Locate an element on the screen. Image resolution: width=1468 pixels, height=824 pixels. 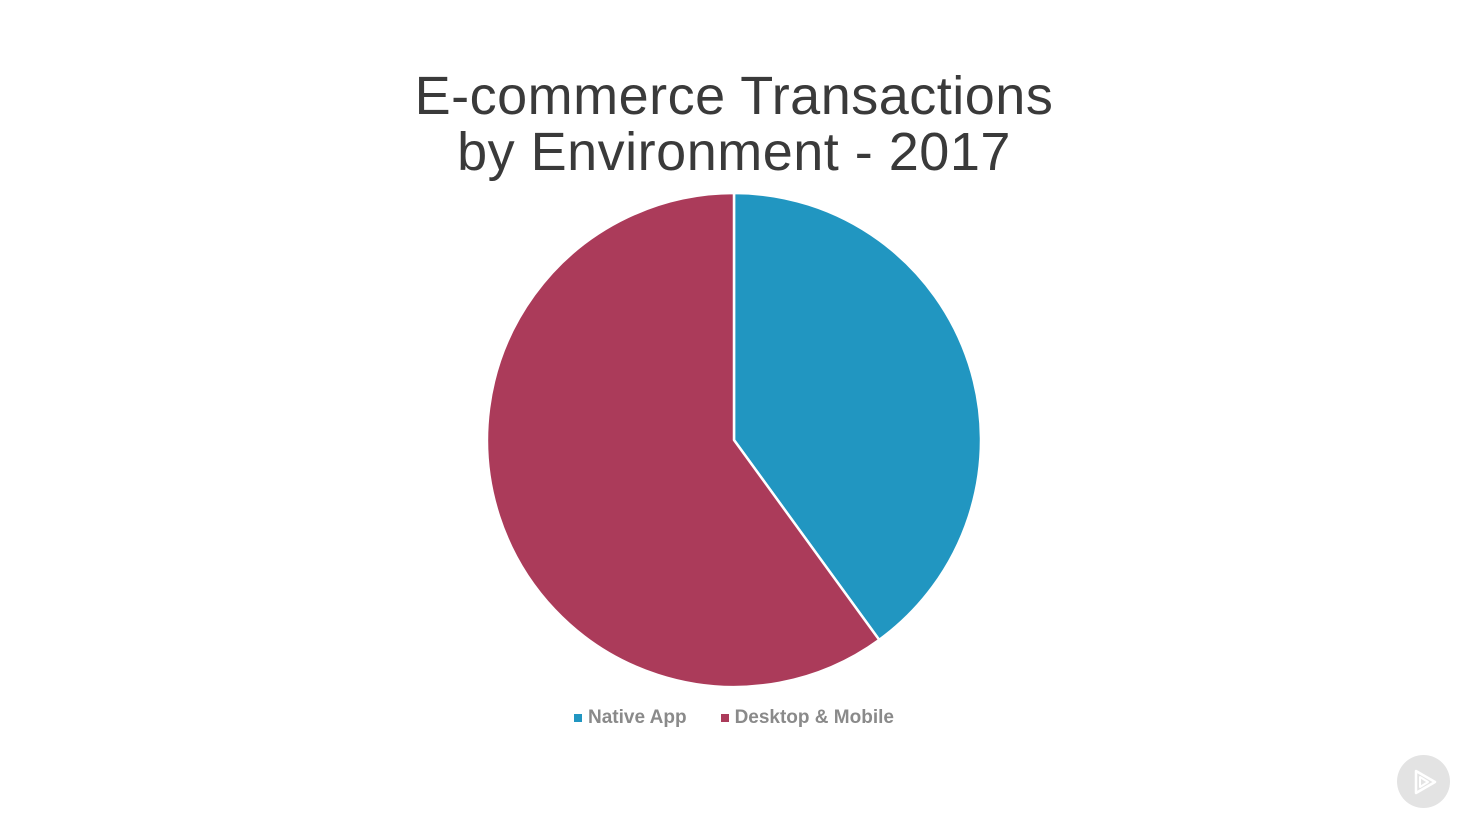
play-logo-button is located at coordinates (1423, 781).